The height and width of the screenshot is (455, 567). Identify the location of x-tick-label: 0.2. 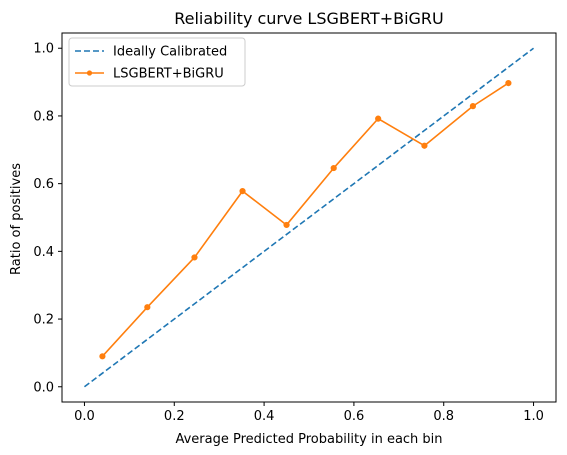
(174, 416).